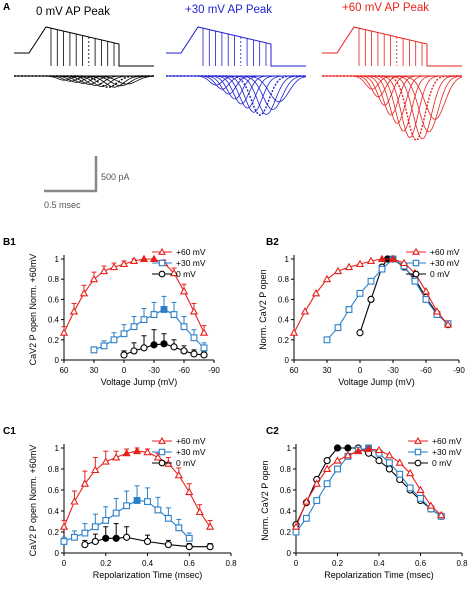  What do you see at coordinates (462, 563) in the screenshot?
I see `x-tick-label: 0.8` at bounding box center [462, 563].